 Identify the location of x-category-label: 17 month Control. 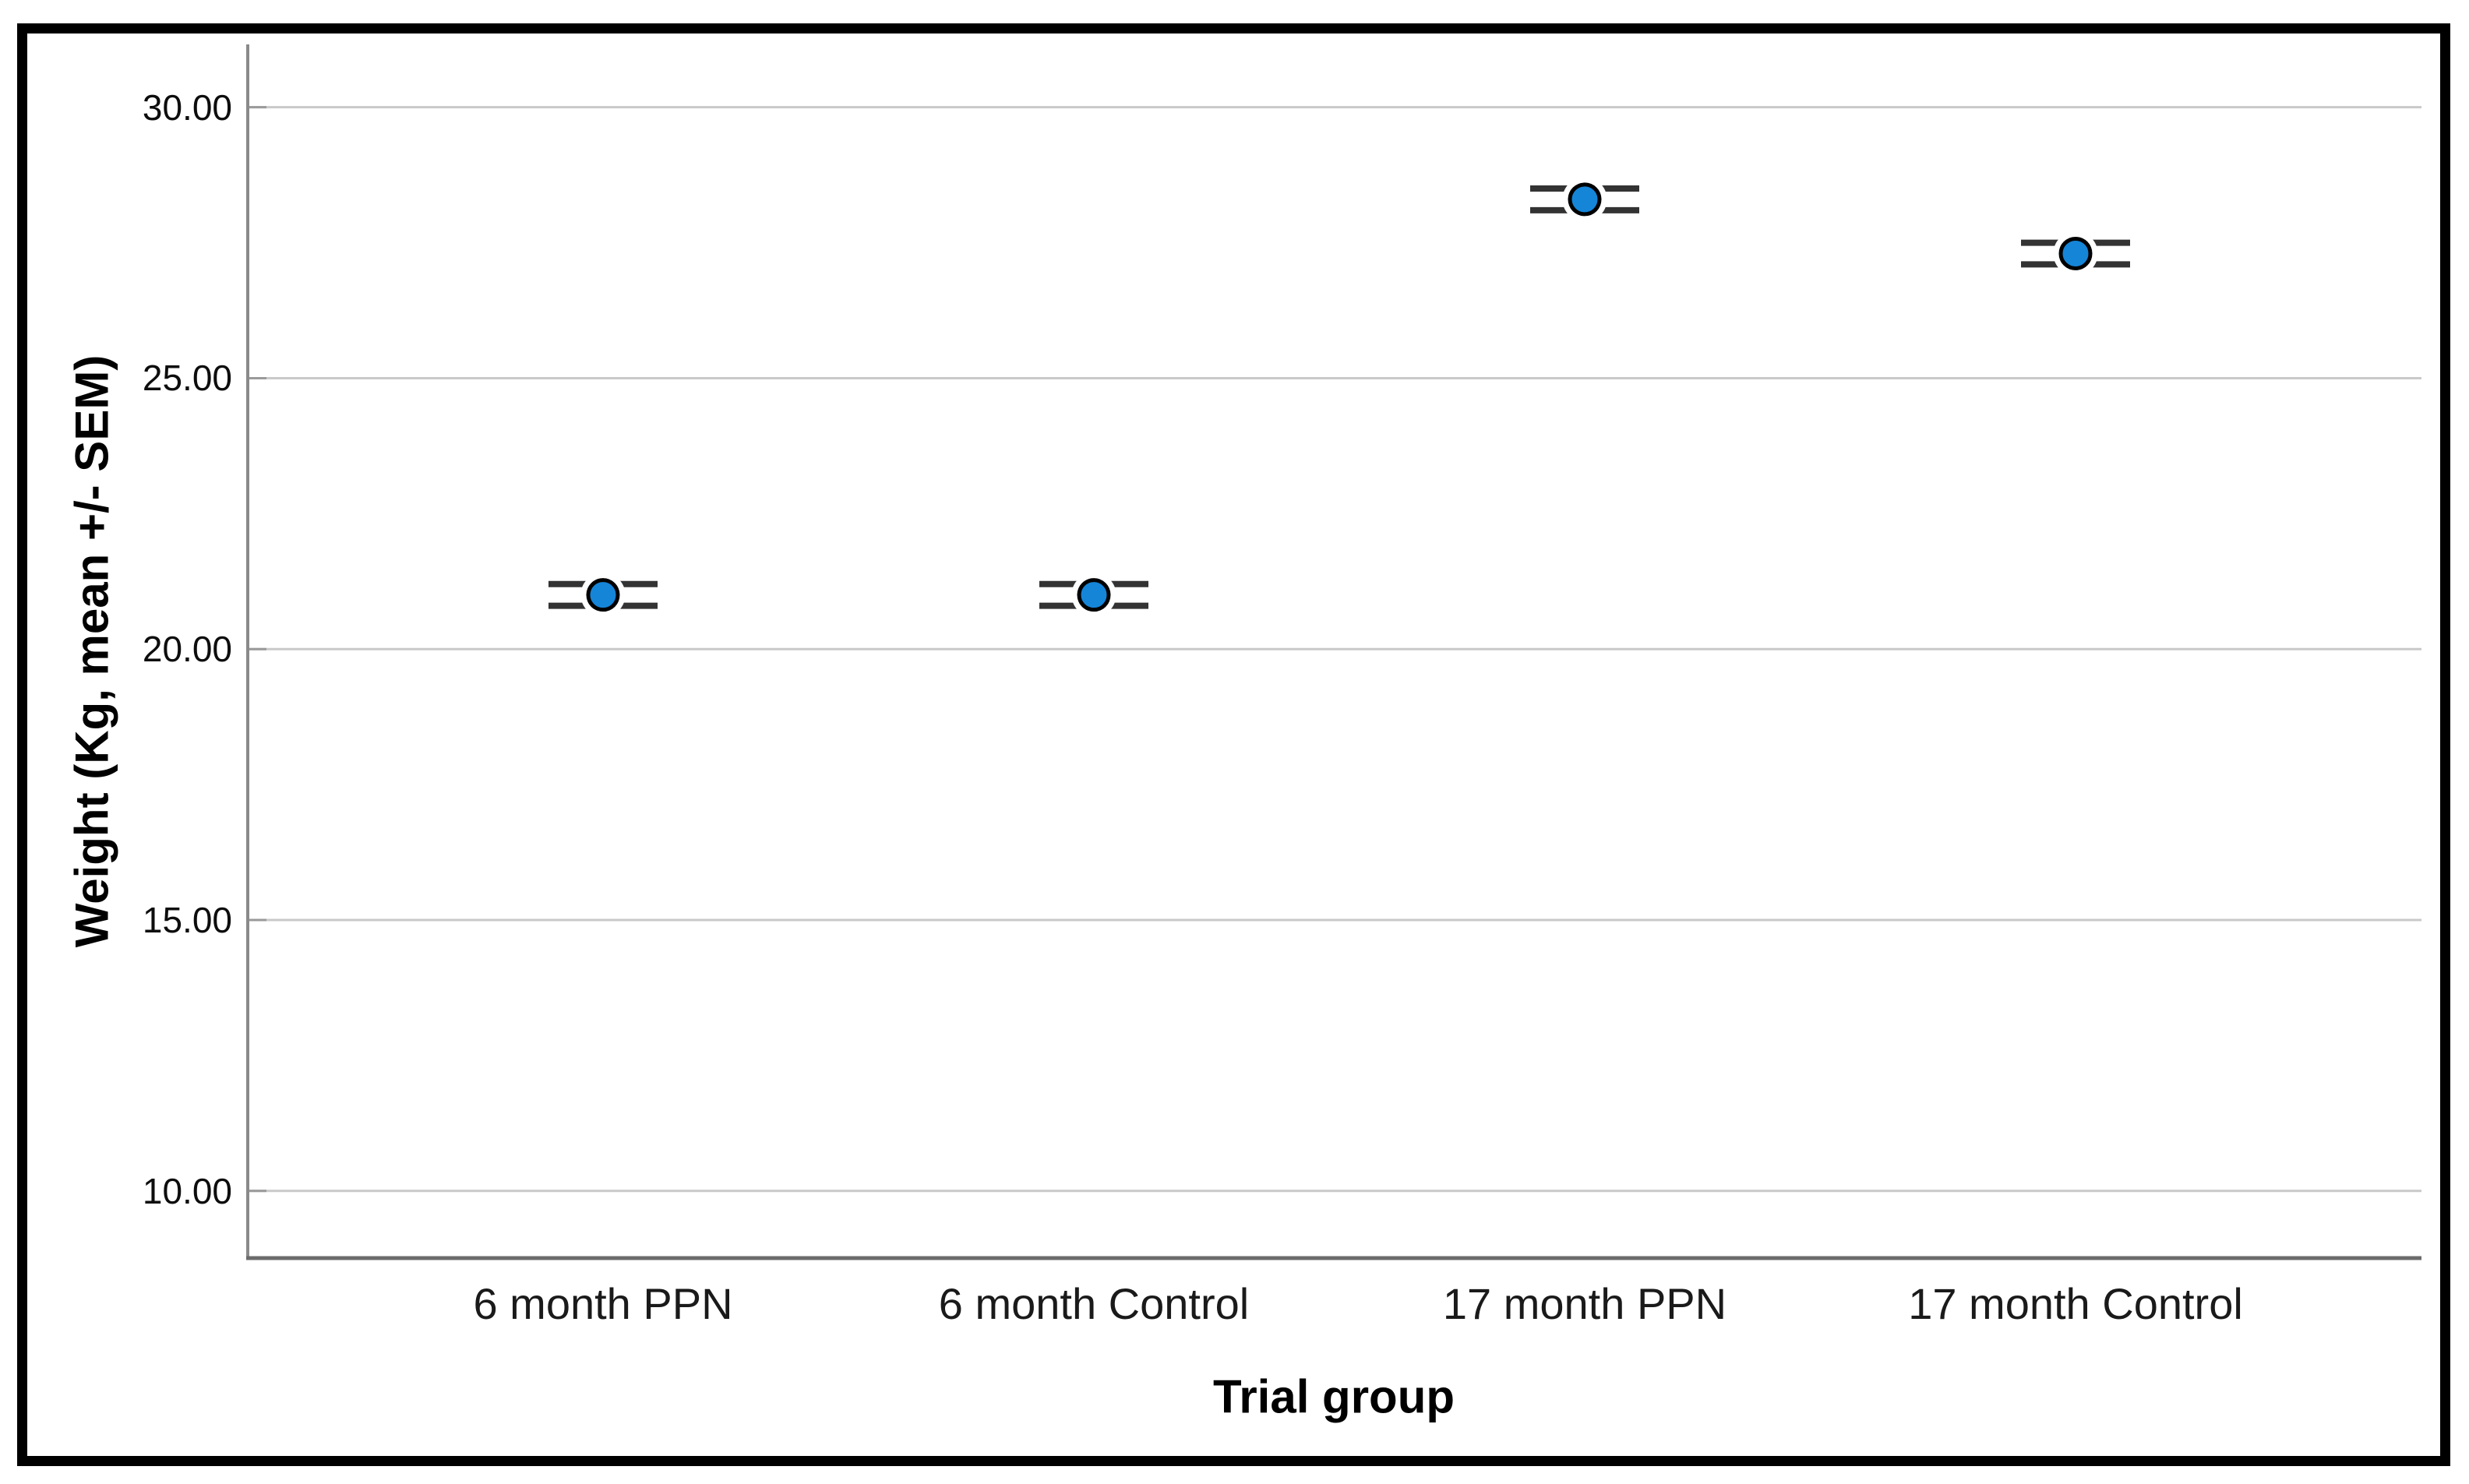
(2075, 1303).